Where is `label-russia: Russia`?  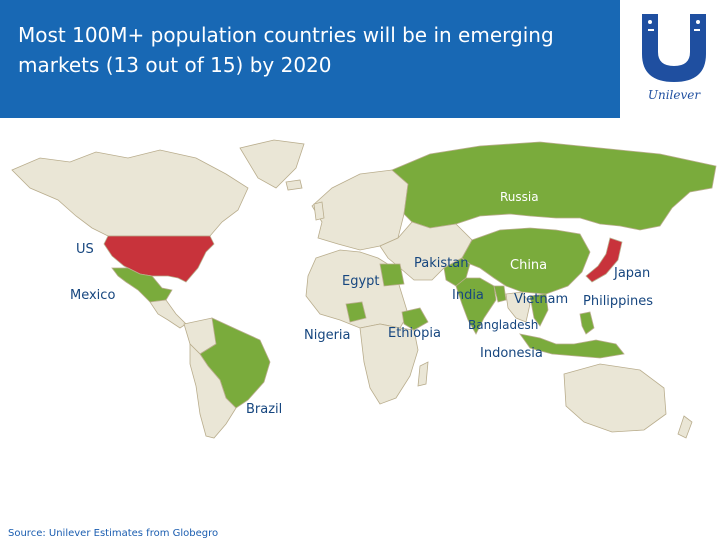 label-russia: Russia is located at coordinates (519, 197).